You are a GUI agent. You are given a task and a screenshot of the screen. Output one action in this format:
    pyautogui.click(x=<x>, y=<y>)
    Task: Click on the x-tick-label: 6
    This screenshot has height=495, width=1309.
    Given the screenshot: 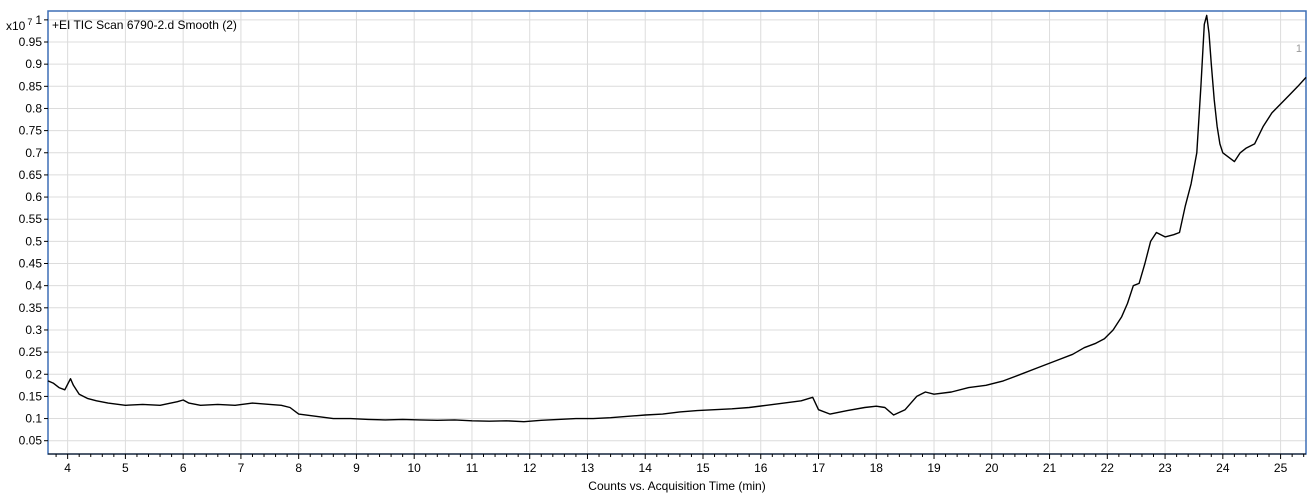 What is the action you would take?
    pyautogui.click(x=183, y=468)
    